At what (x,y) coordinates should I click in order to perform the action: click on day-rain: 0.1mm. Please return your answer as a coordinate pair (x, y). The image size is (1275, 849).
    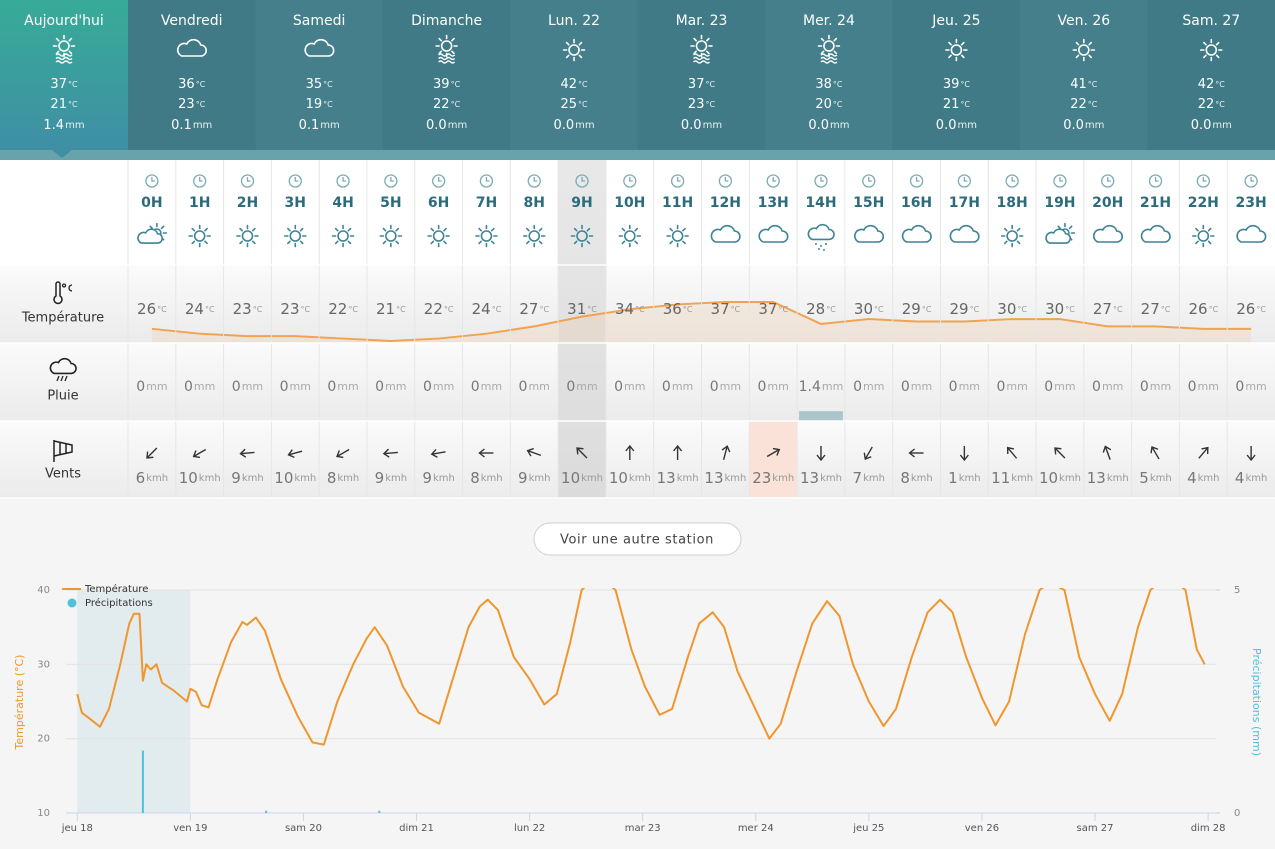
    Looking at the image, I should click on (191, 125).